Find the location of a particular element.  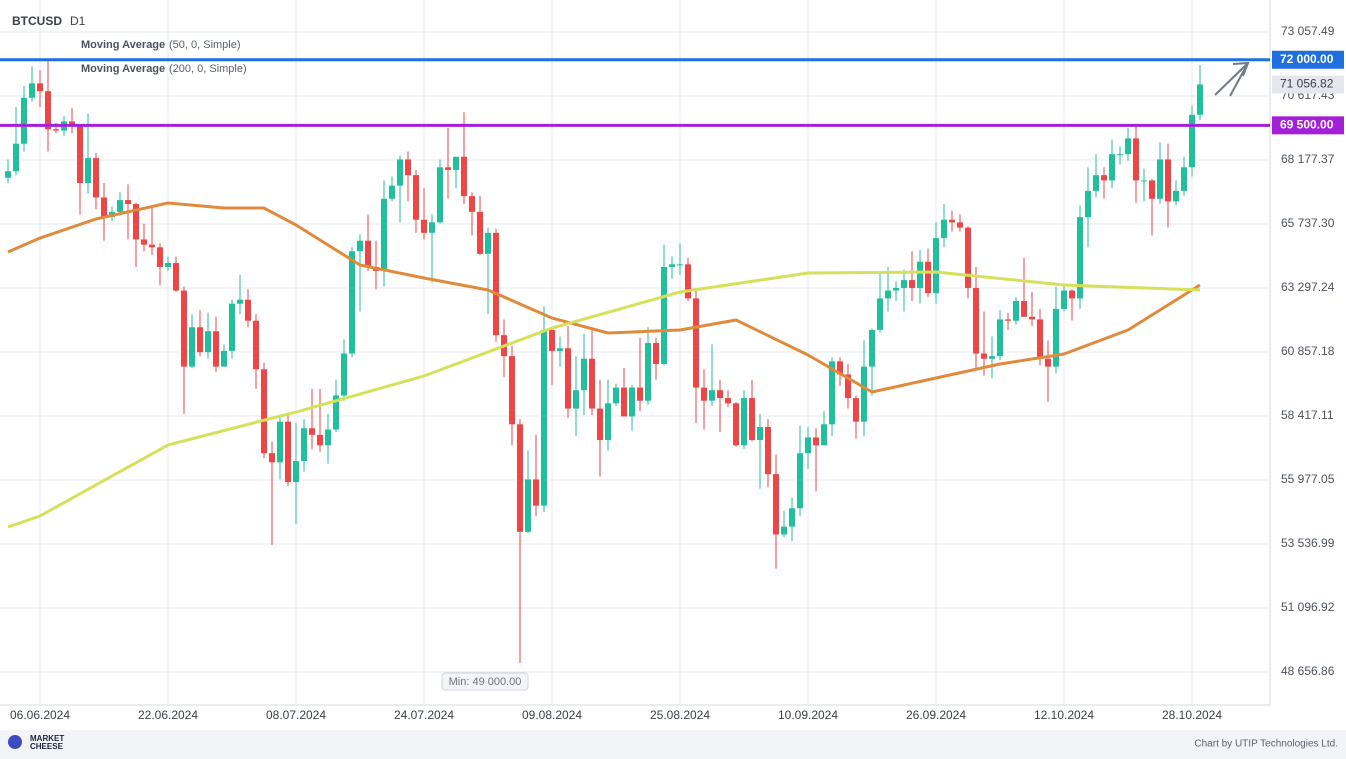

legend-params: (200, 0, Simple) is located at coordinates (208, 69).